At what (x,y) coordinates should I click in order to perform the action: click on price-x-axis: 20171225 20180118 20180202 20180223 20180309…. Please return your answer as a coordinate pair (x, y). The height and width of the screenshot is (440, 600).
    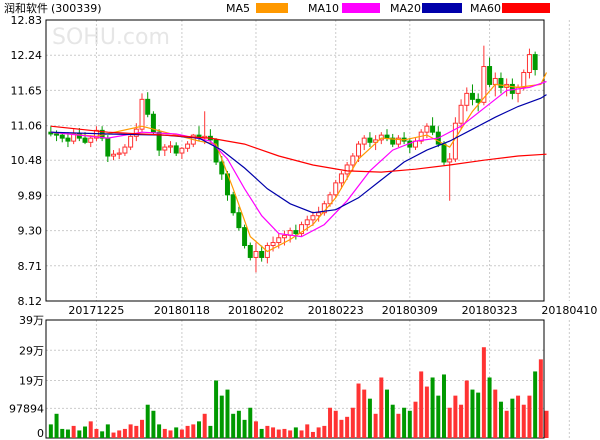
    Looking at the image, I should click on (332, 310).